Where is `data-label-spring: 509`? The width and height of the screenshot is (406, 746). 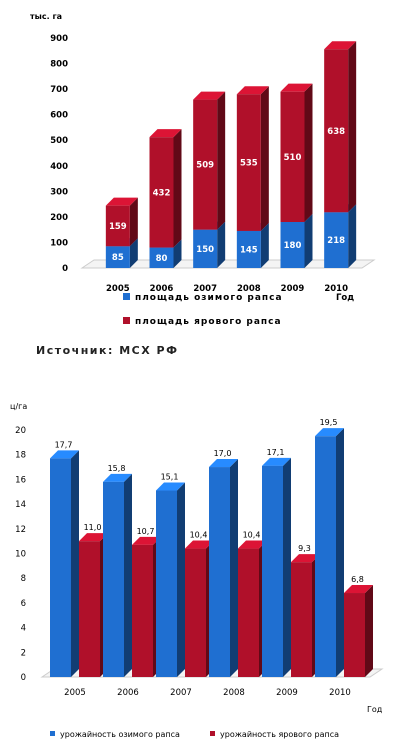 data-label-spring: 509 is located at coordinates (205, 166).